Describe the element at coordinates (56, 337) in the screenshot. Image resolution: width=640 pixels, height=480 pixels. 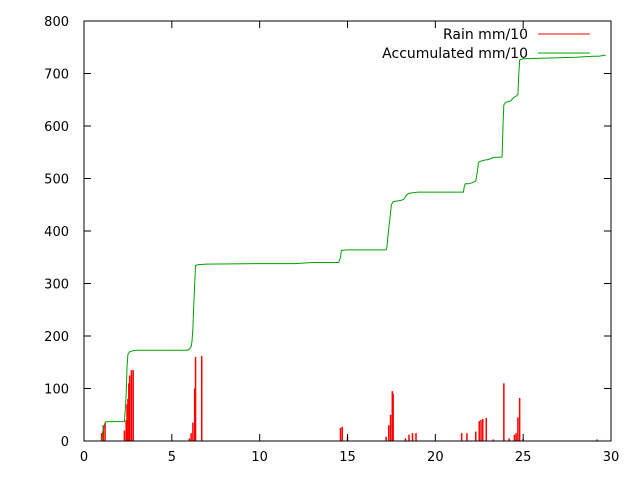
I see `y-tick-label: 200` at that location.